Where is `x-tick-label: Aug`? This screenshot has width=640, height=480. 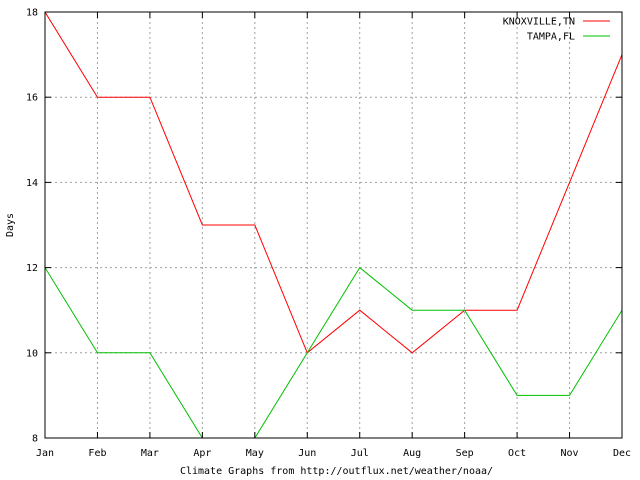
x-tick-label: Aug is located at coordinates (412, 453).